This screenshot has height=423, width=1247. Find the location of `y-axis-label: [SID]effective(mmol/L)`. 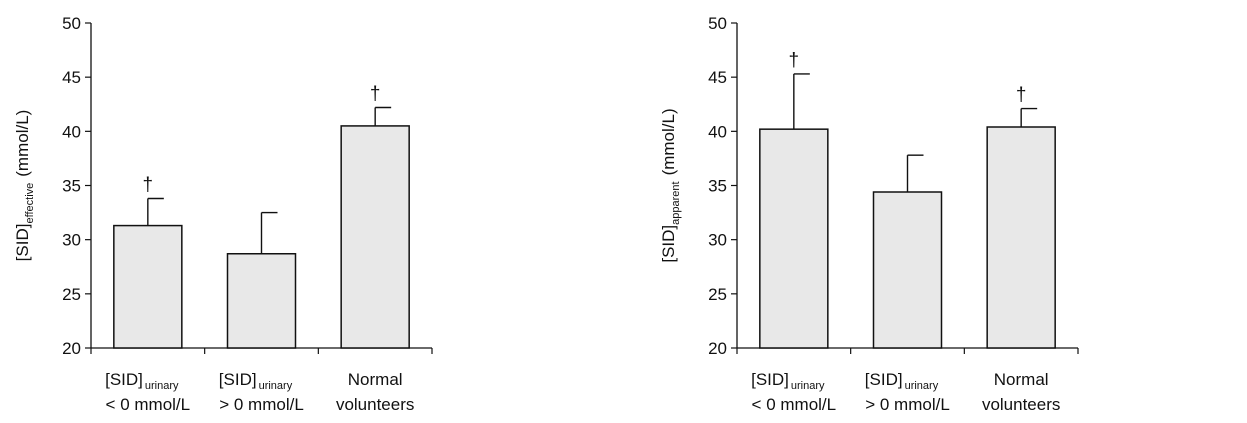

y-axis-label: [SID]effective(mmol/L) is located at coordinates (24, 186).